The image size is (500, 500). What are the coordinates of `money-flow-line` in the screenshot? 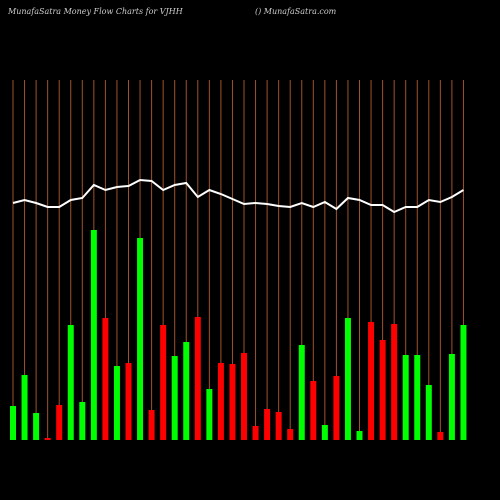 It's located at (238, 196).